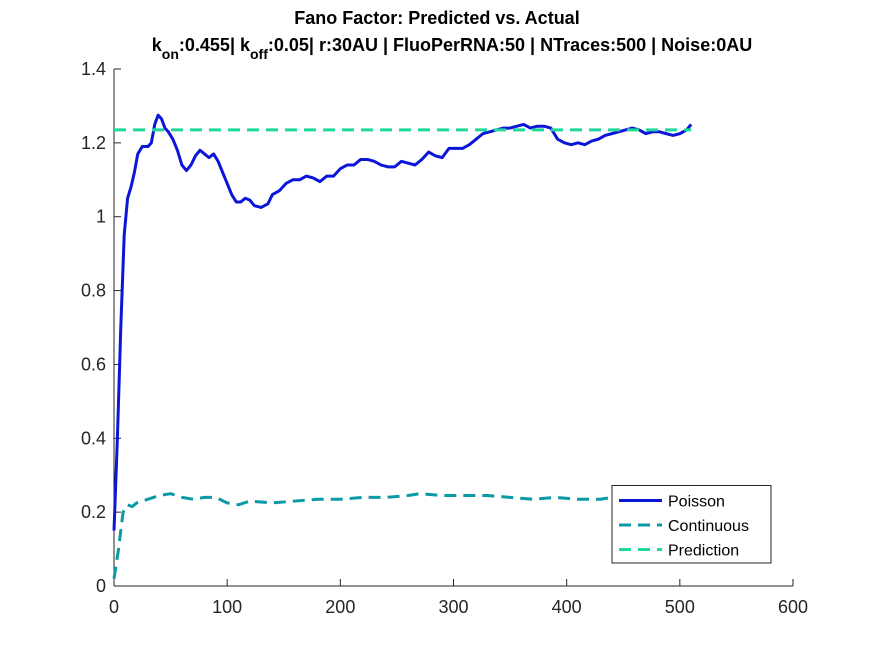 The height and width of the screenshot is (656, 875). What do you see at coordinates (680, 607) in the screenshot?
I see `x-tick-label: 500` at bounding box center [680, 607].